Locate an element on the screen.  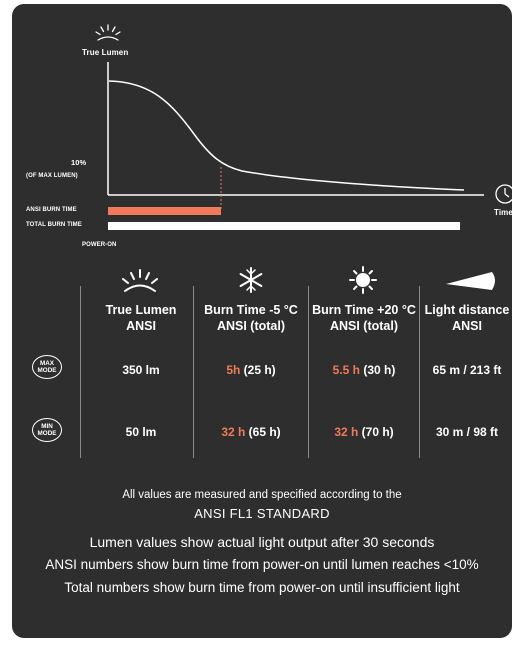
header-icons is located at coordinates (308, 280).